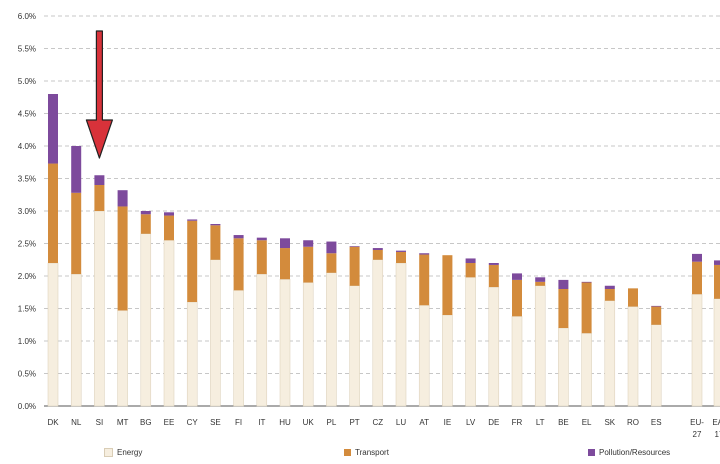 The image size is (720, 464). Describe the element at coordinates (193, 422) in the screenshot. I see `x-tick-label-cy: CY` at that location.